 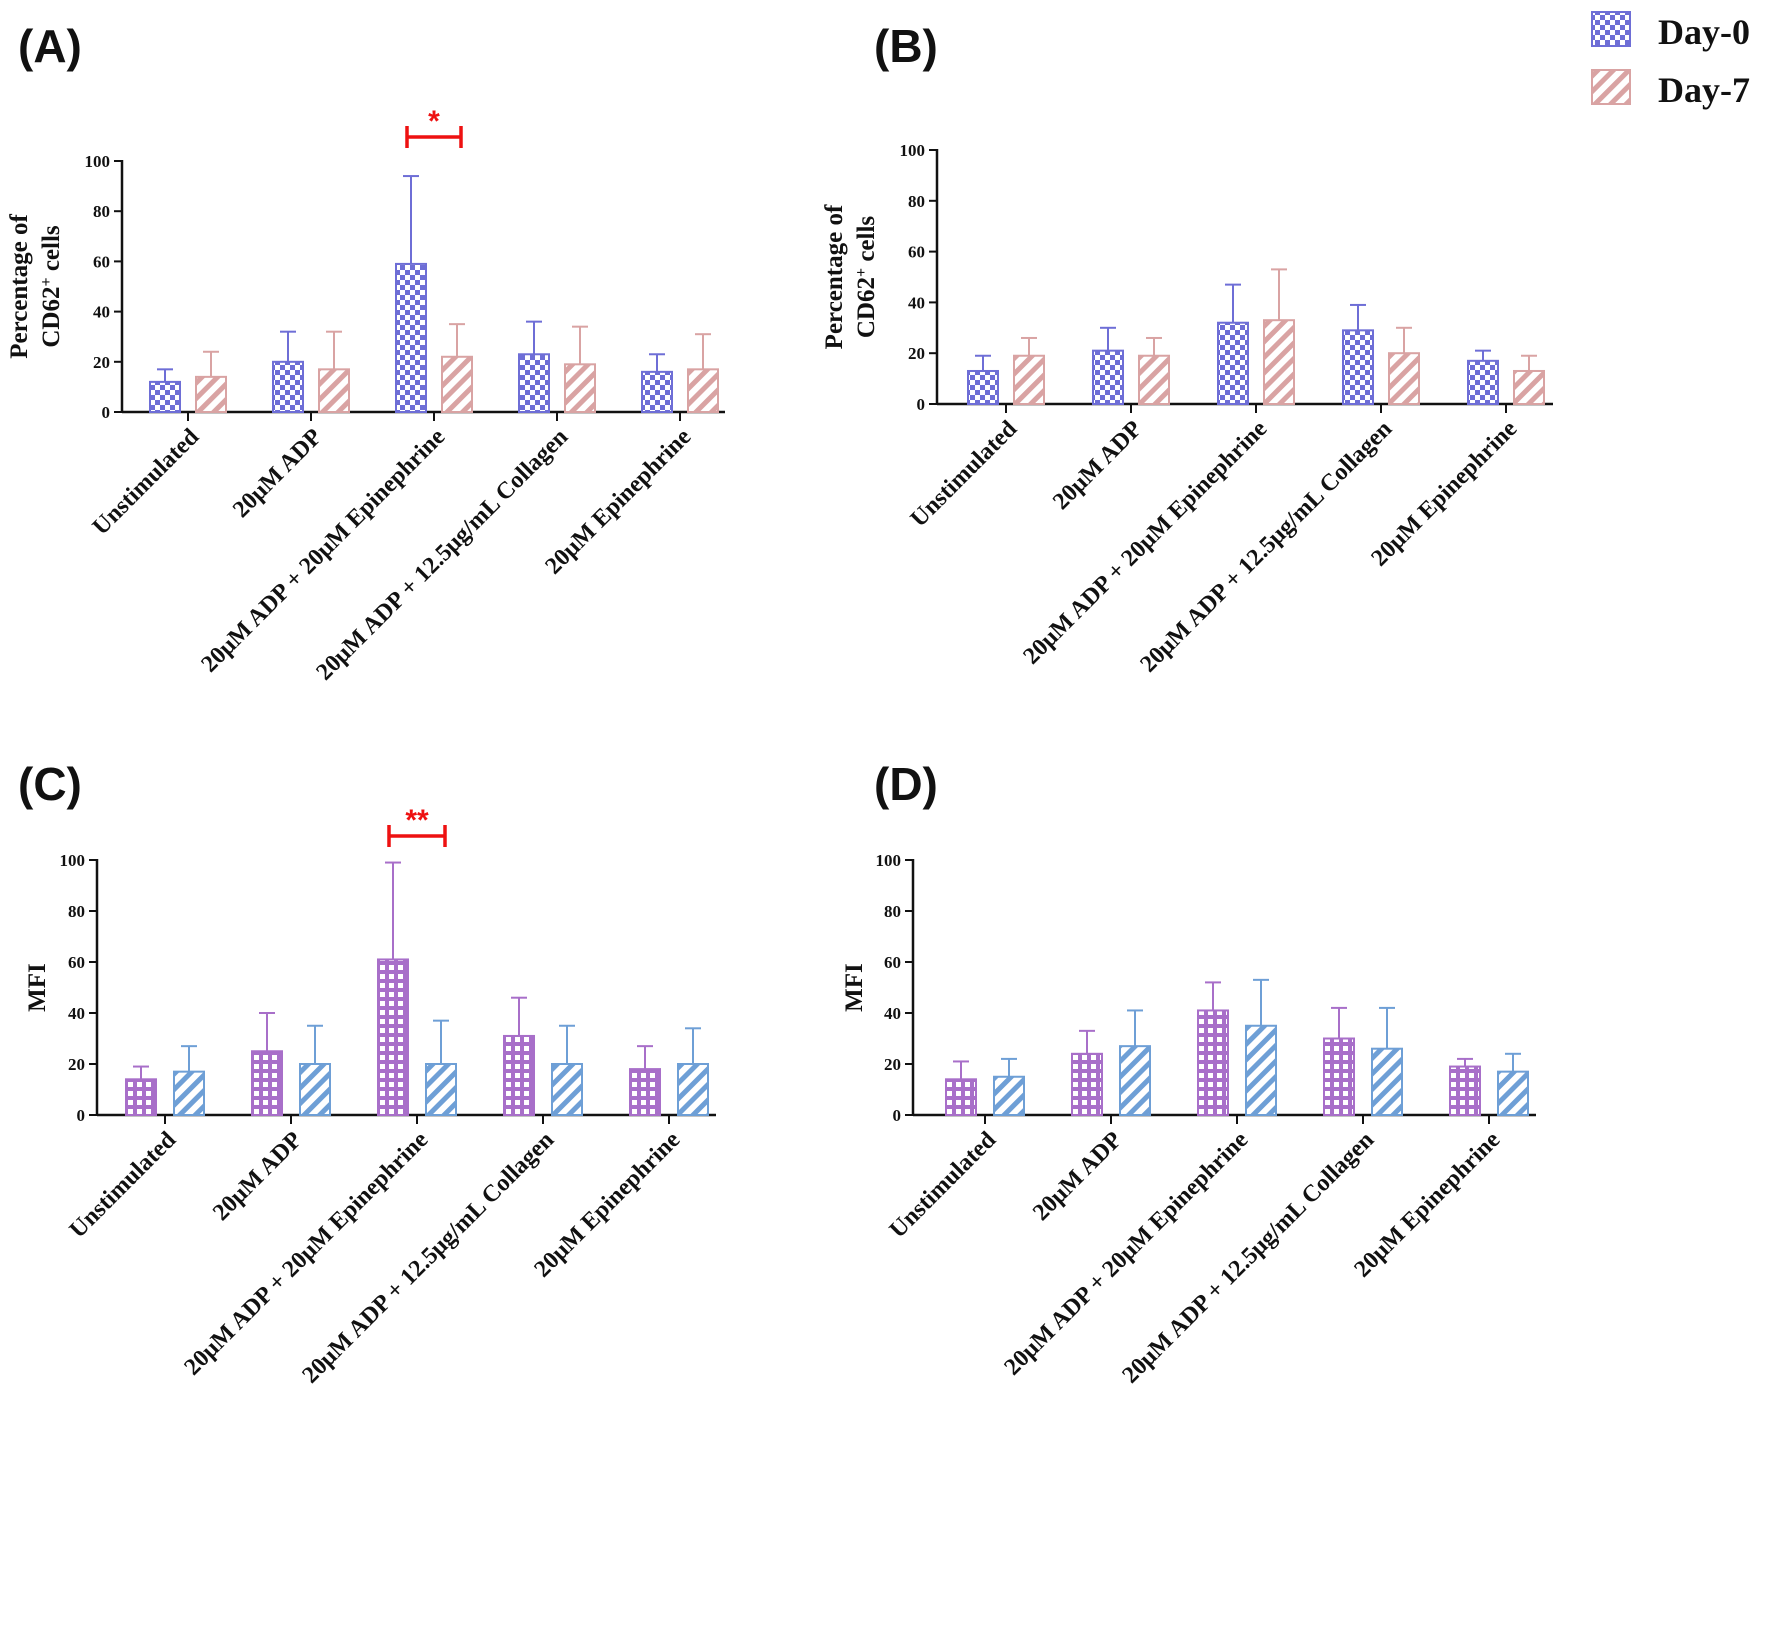 I want to click on panel-label: (B), so click(x=906, y=46).